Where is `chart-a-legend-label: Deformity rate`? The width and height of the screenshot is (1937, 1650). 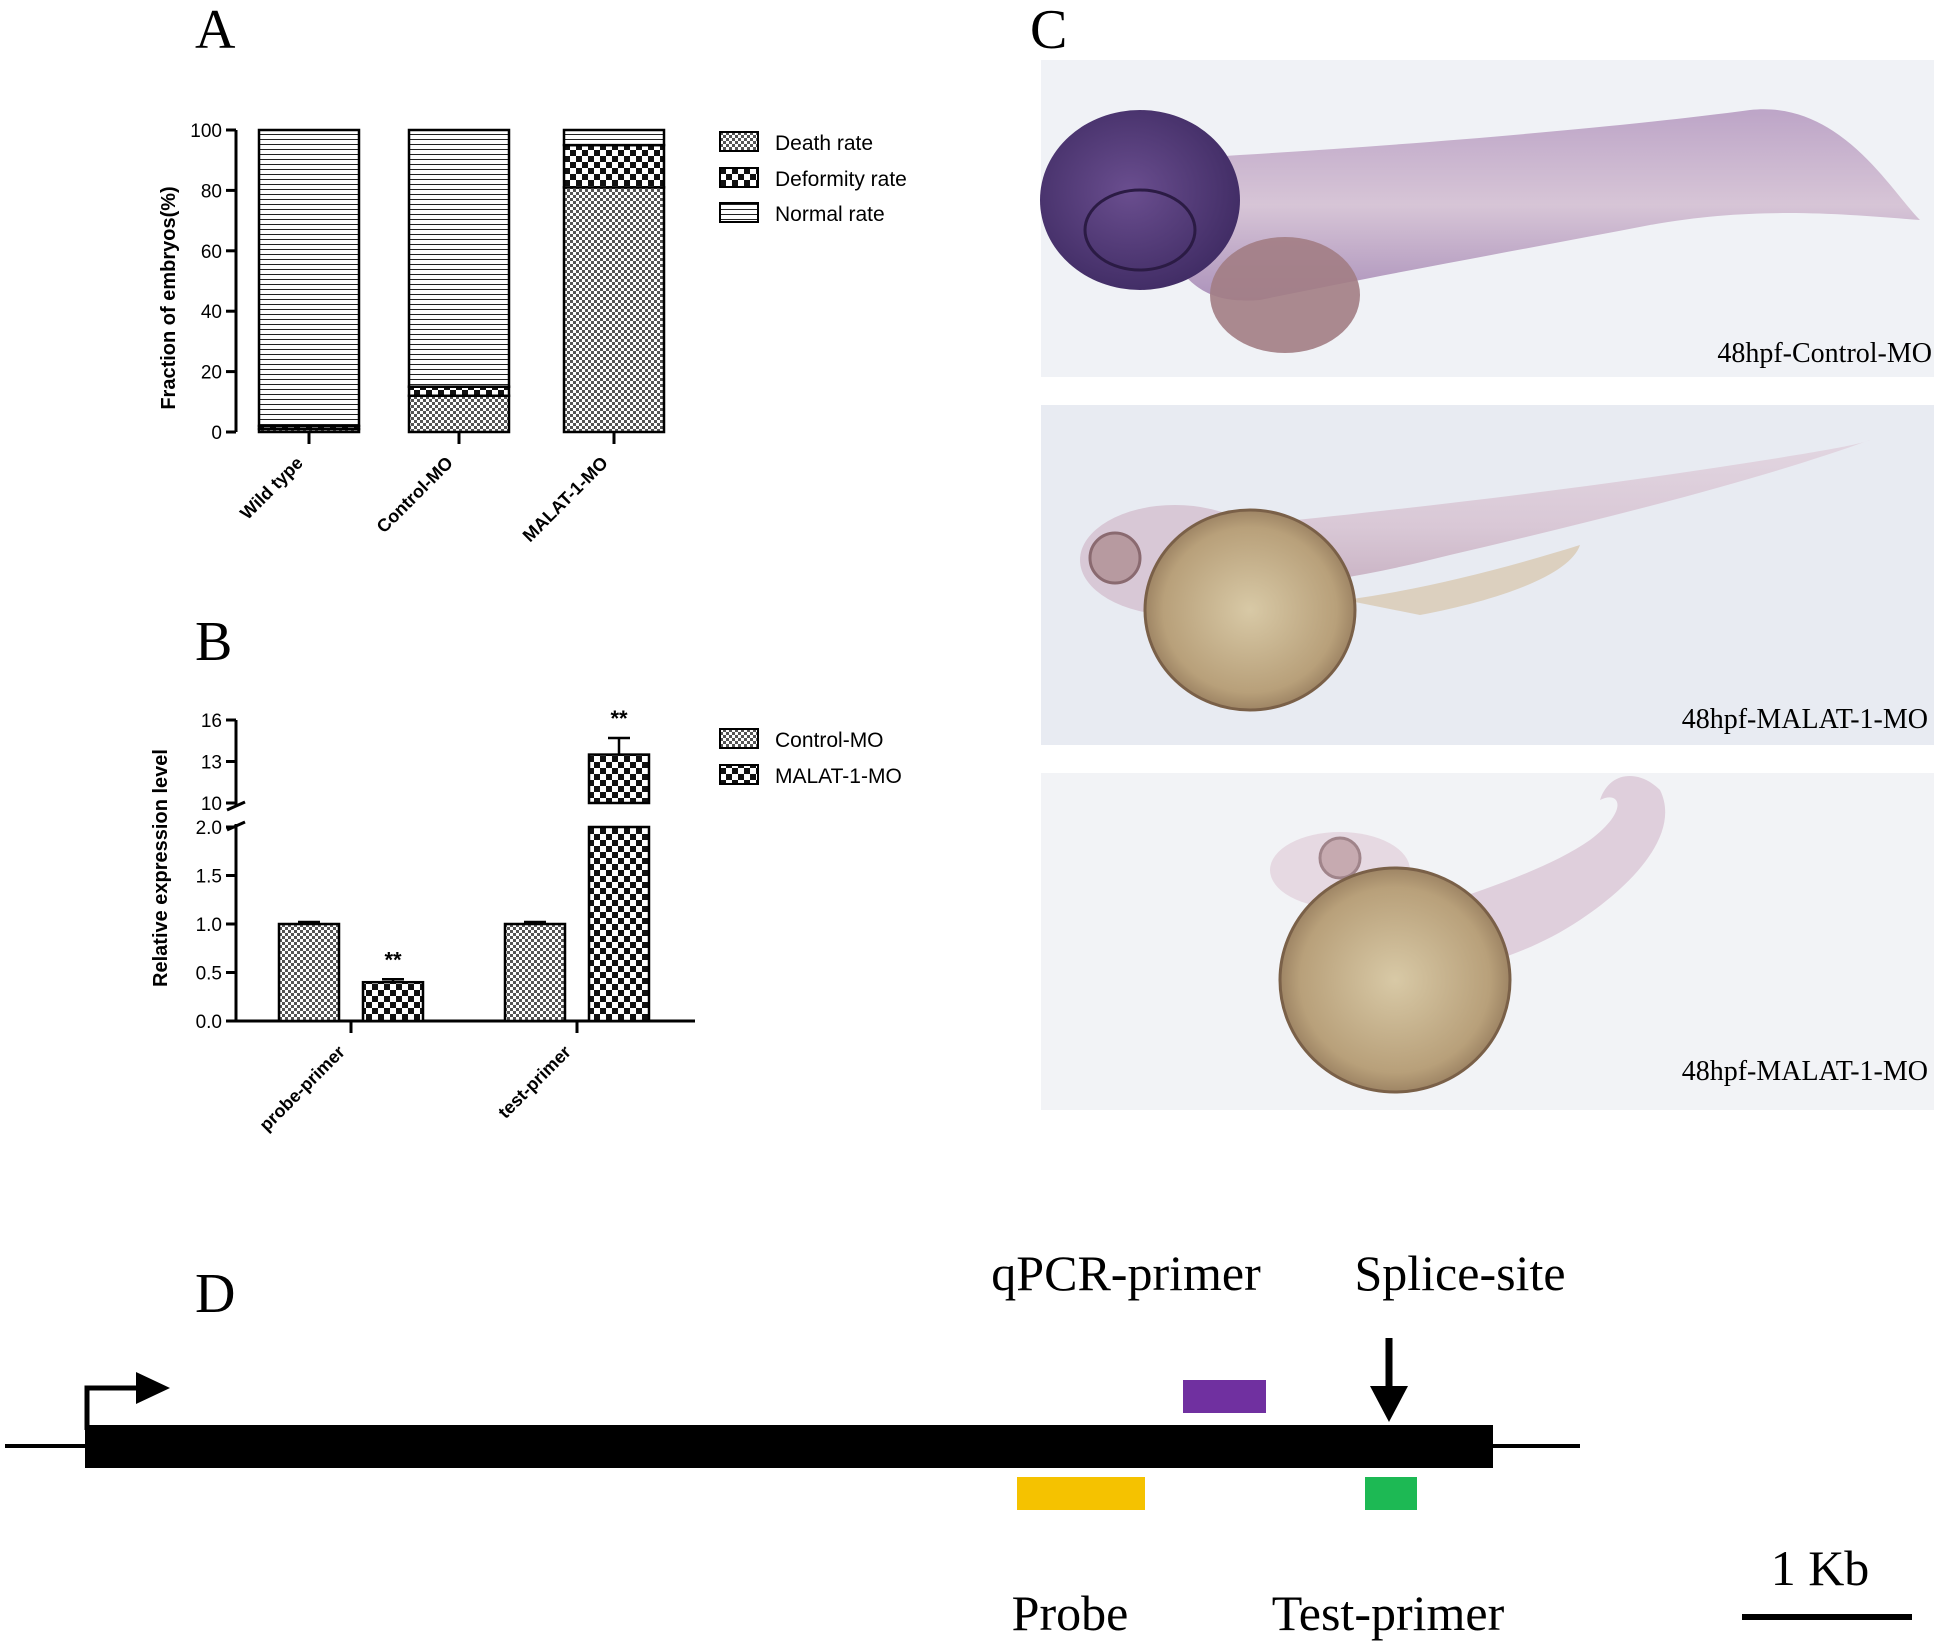
chart-a-legend-label: Deformity rate is located at coordinates (841, 179).